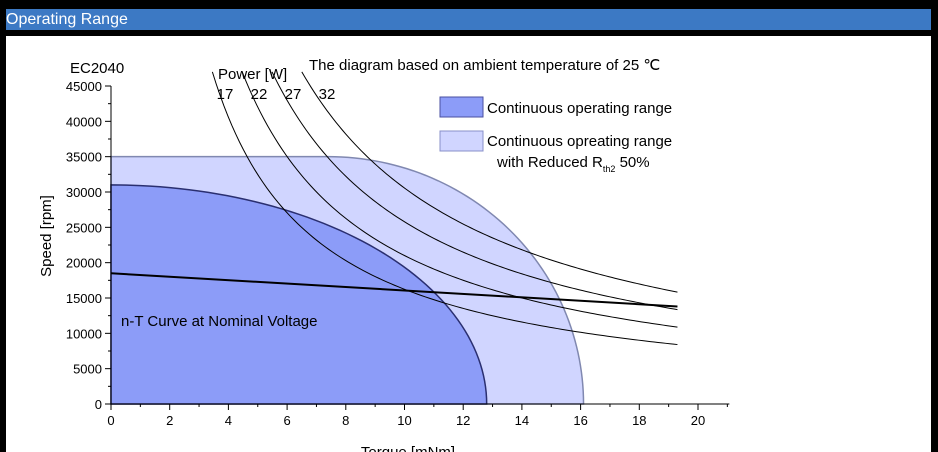 This screenshot has height=452, width=938. What do you see at coordinates (468, 19) in the screenshot?
I see `section-header: Operating Range` at bounding box center [468, 19].